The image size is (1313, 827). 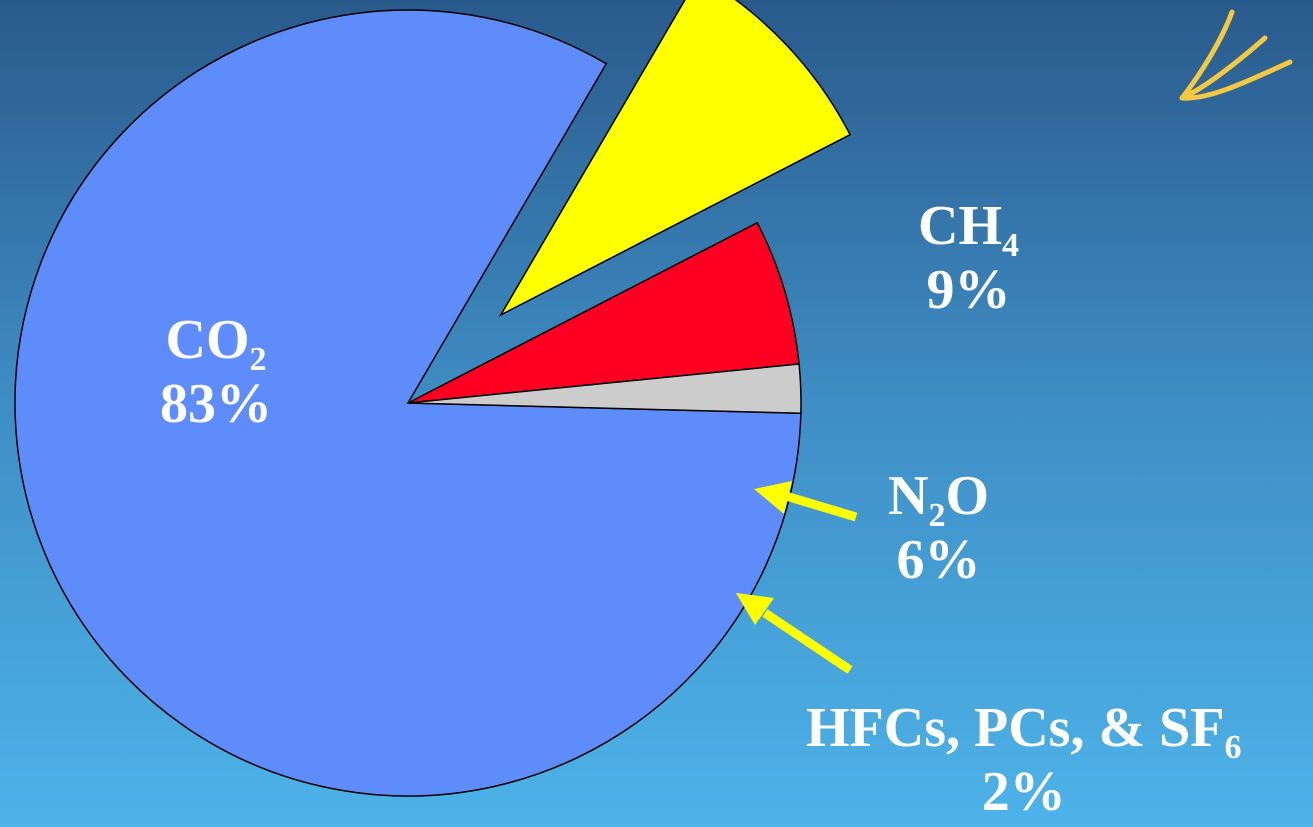 What do you see at coordinates (1023, 792) in the screenshot?
I see `other-gases-percent: 2%` at bounding box center [1023, 792].